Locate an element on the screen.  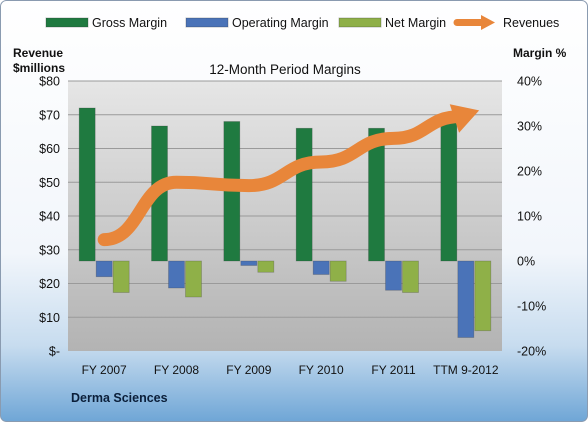
left-tick-label: $30 is located at coordinates (49, 250).